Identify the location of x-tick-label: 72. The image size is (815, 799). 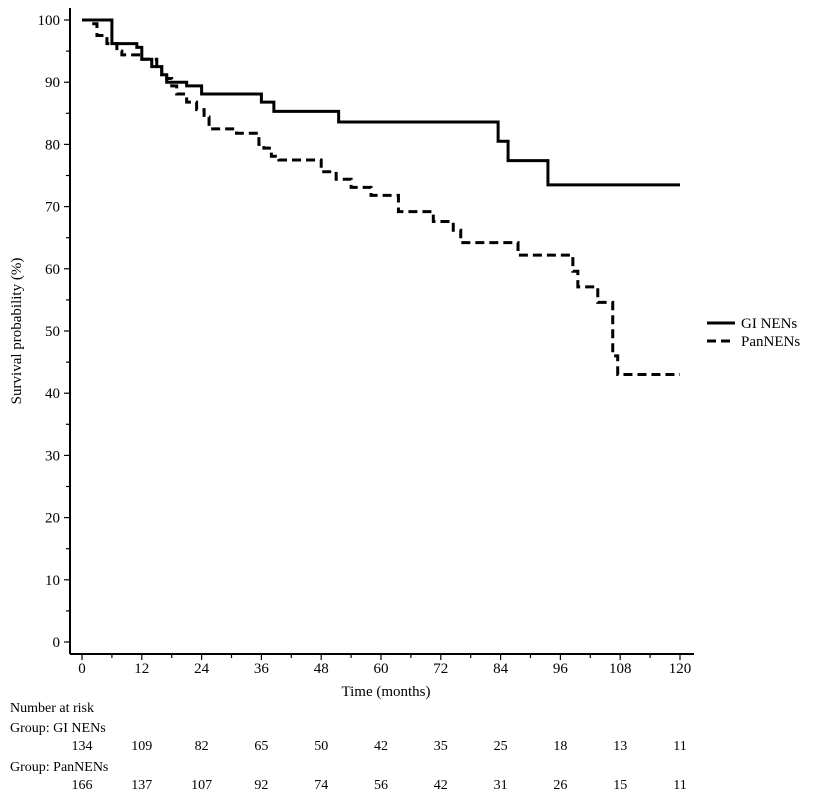
(440, 669).